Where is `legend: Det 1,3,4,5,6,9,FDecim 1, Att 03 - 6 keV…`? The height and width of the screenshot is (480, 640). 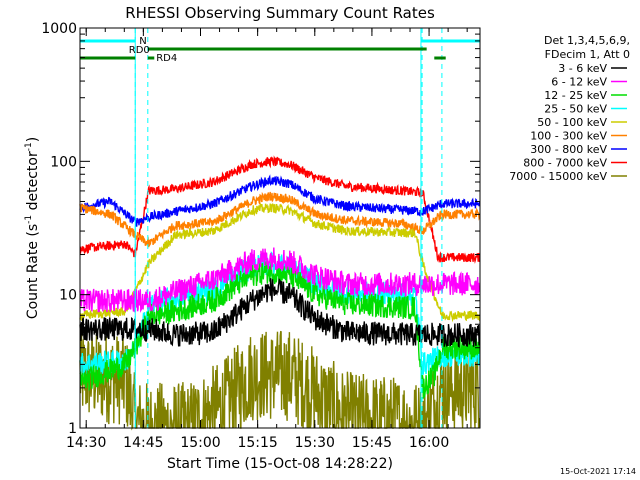 legend: Det 1,3,4,5,6,9,FDecim 1, Att 03 - 6 keV… is located at coordinates (569, 108).